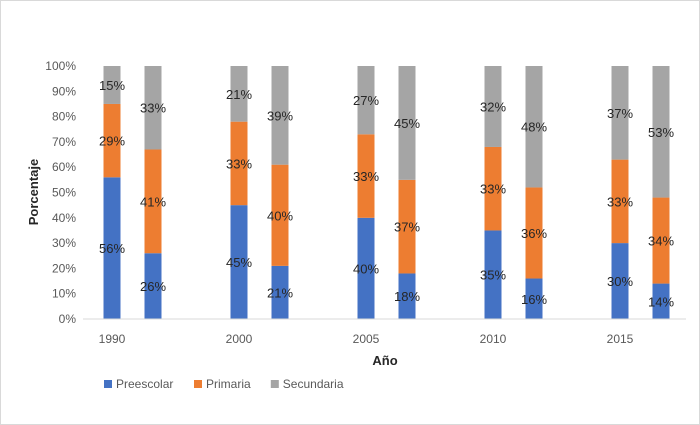  What do you see at coordinates (228, 384) in the screenshot?
I see `legend-label-primaria: Primaria` at bounding box center [228, 384].